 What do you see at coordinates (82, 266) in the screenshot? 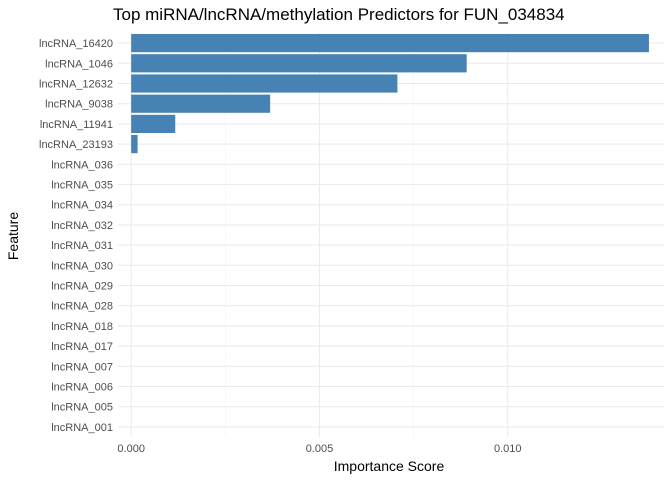
I see `y-tick-label: lncRNA_030` at bounding box center [82, 266].